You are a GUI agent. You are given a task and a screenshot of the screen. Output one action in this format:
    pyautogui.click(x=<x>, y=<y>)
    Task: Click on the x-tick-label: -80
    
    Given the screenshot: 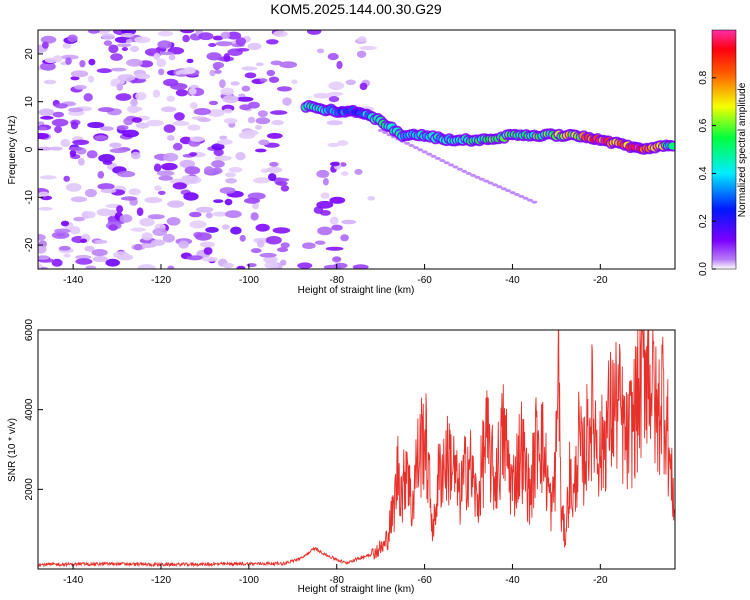 What is the action you would take?
    pyautogui.click(x=337, y=280)
    